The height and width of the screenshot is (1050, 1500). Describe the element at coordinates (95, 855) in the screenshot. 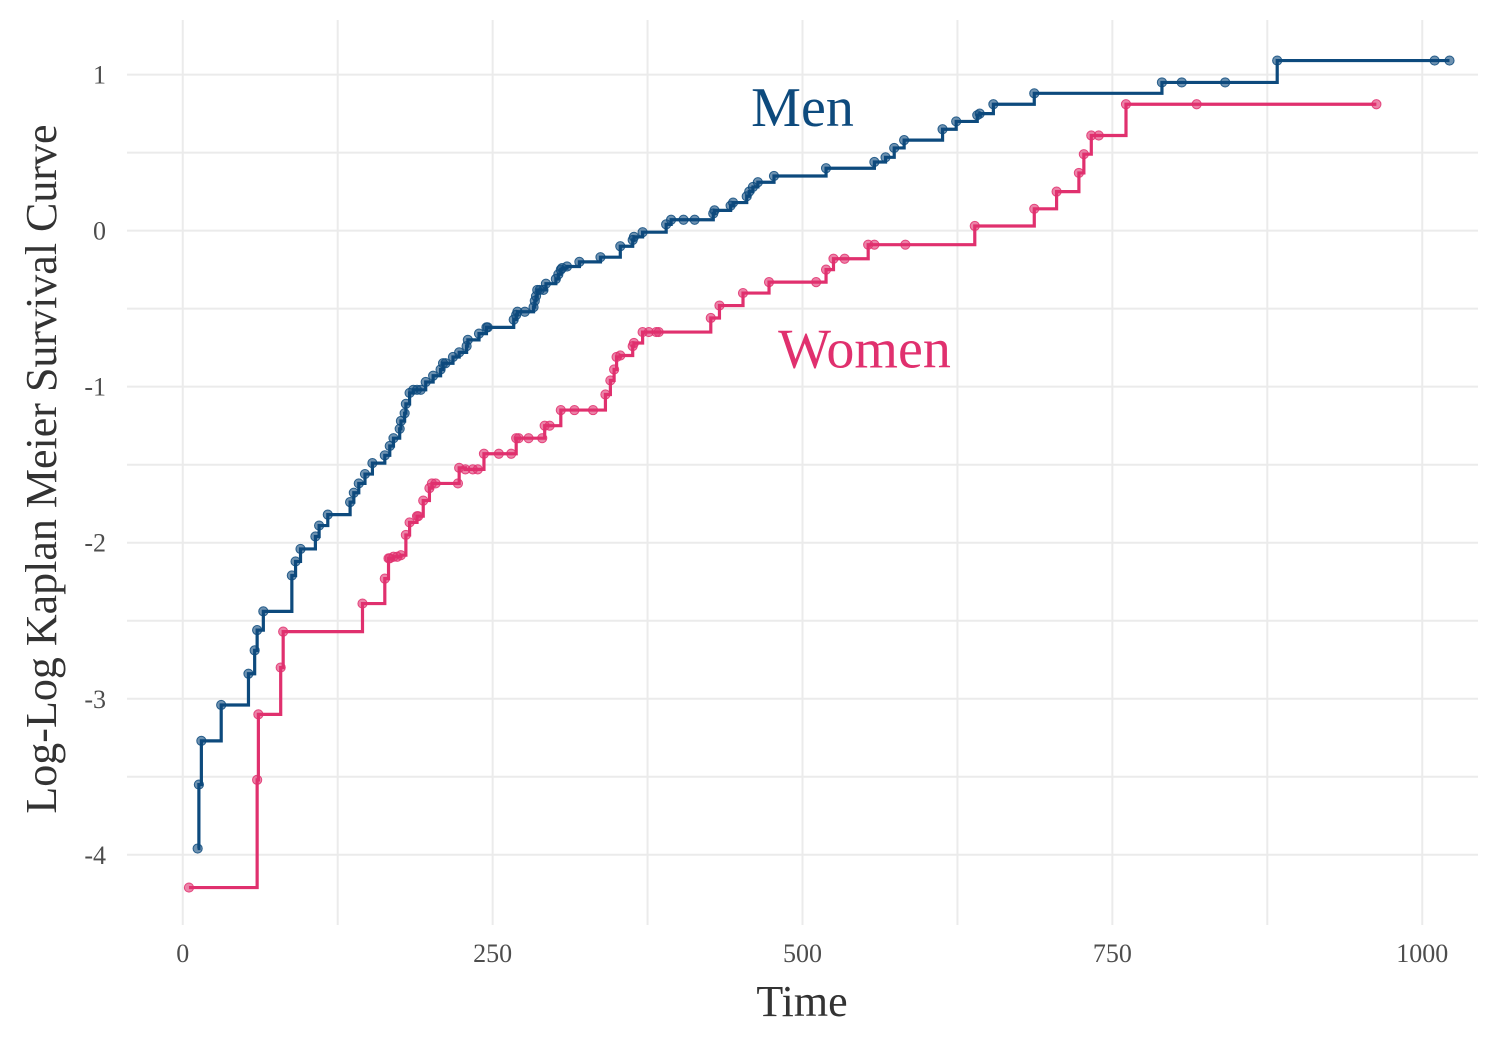

I see `y-tick-label: -4` at that location.